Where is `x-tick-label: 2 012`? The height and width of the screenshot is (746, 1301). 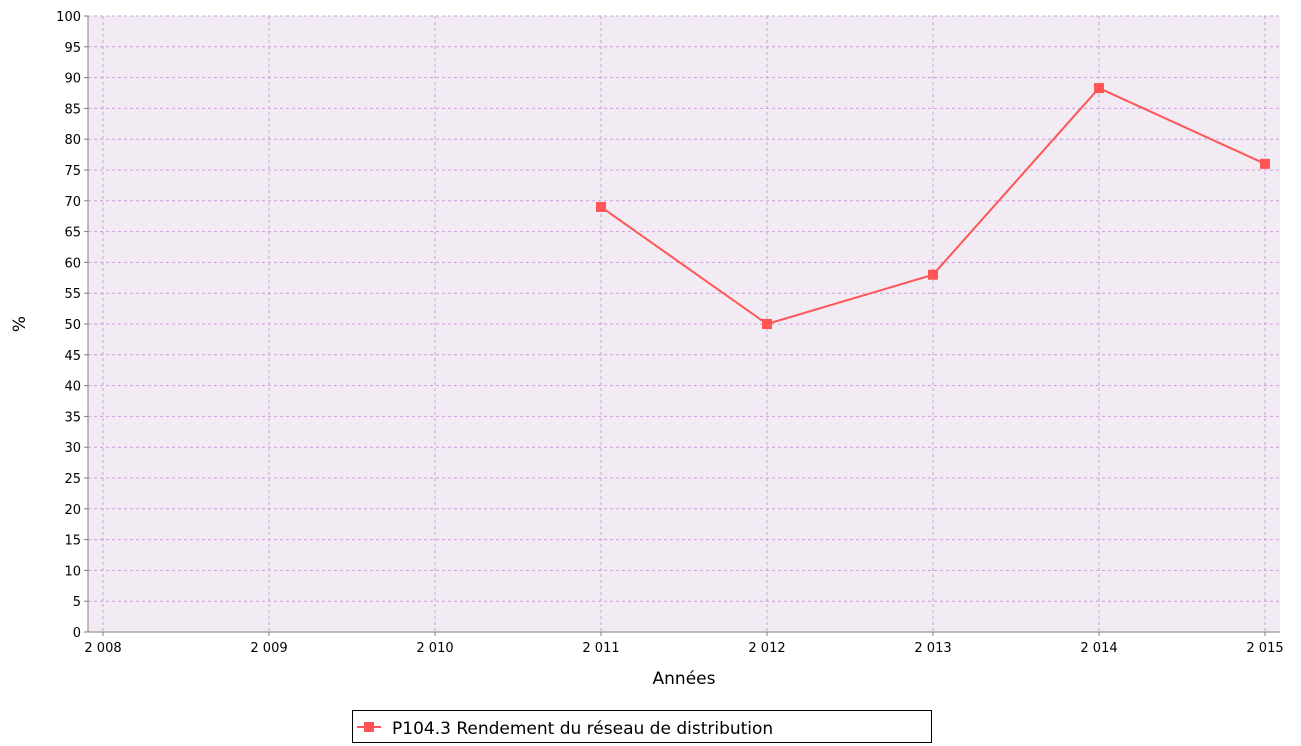 x-tick-label: 2 012 is located at coordinates (766, 648).